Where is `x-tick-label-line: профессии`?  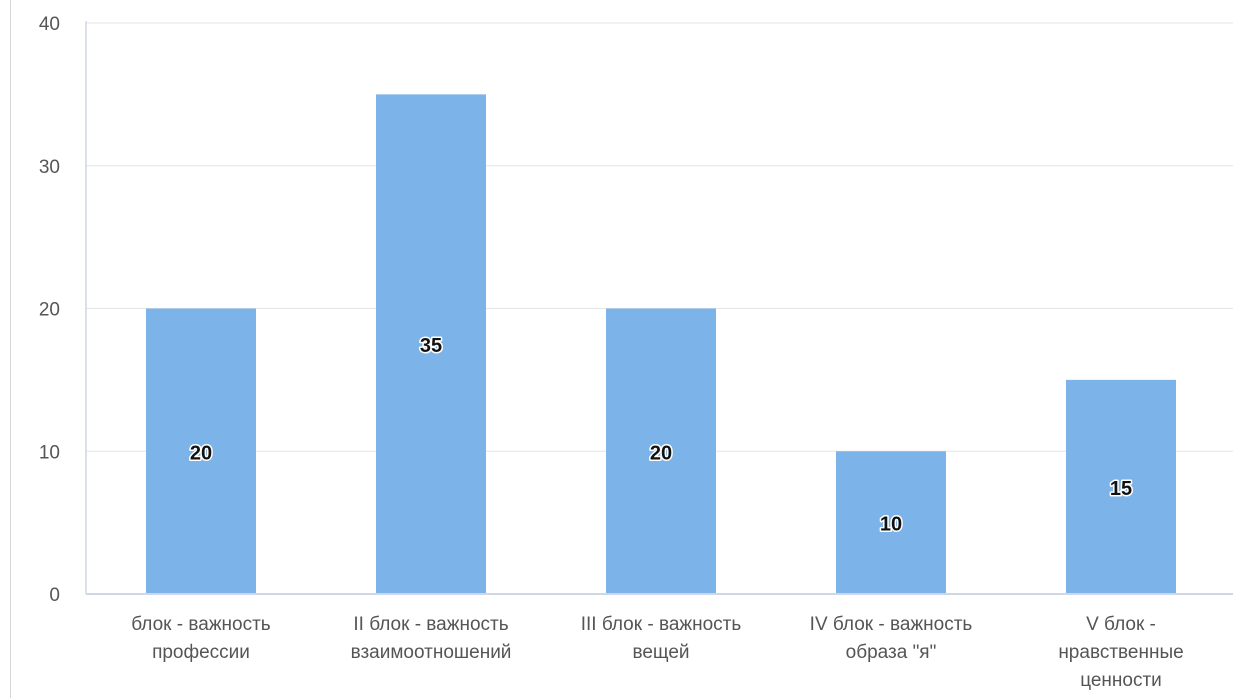 x-tick-label-line: профессии is located at coordinates (201, 652).